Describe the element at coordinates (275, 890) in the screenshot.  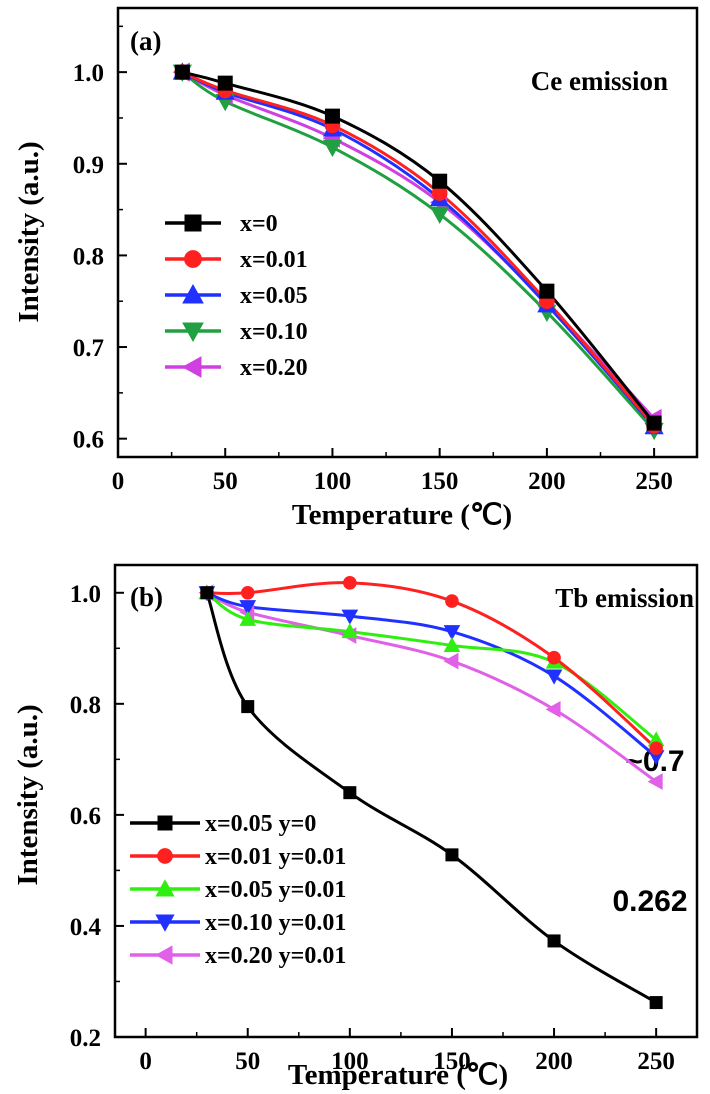
I see `legend-label: x=0.05 y=0.01` at that location.